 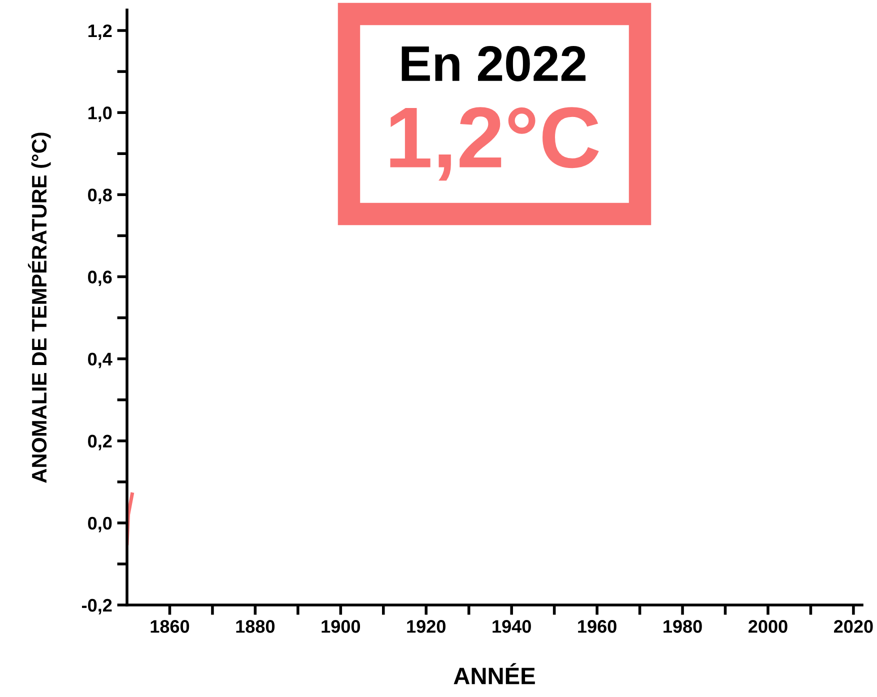 What do you see at coordinates (494, 64) in the screenshot?
I see `annotation: En 2022` at bounding box center [494, 64].